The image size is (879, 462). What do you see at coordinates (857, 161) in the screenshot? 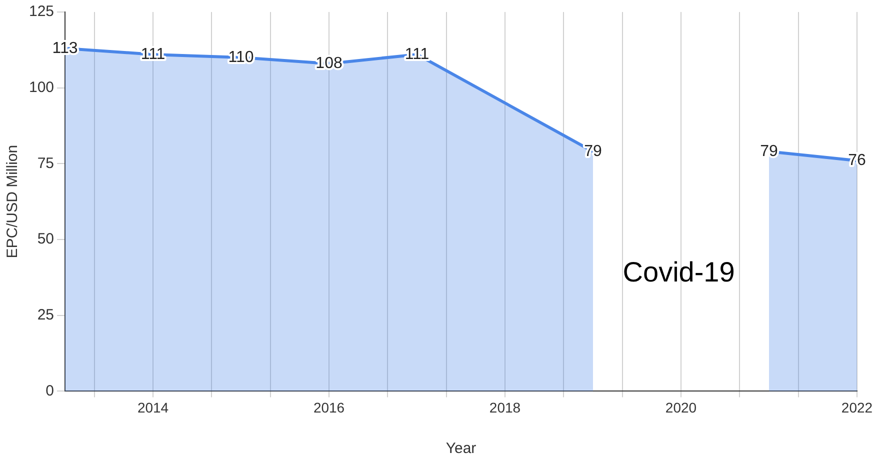
I see `data-label: 76` at bounding box center [857, 161].